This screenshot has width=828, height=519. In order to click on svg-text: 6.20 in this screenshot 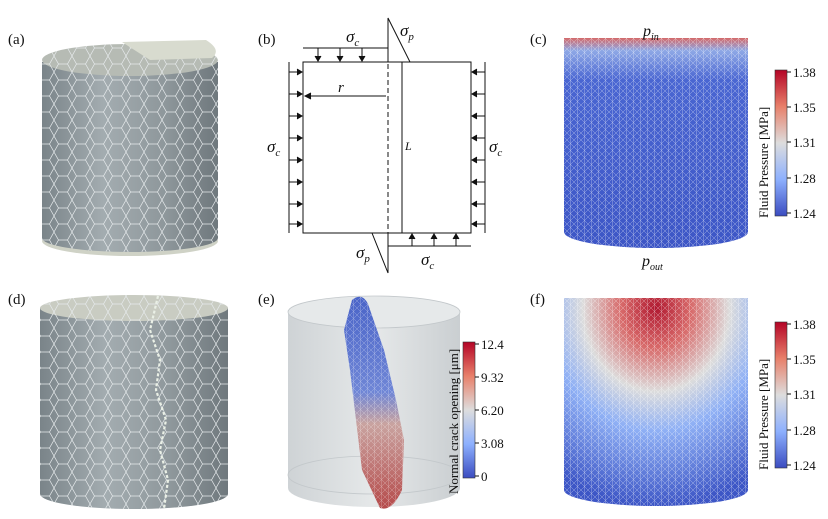, I will do `click(492, 410)`.